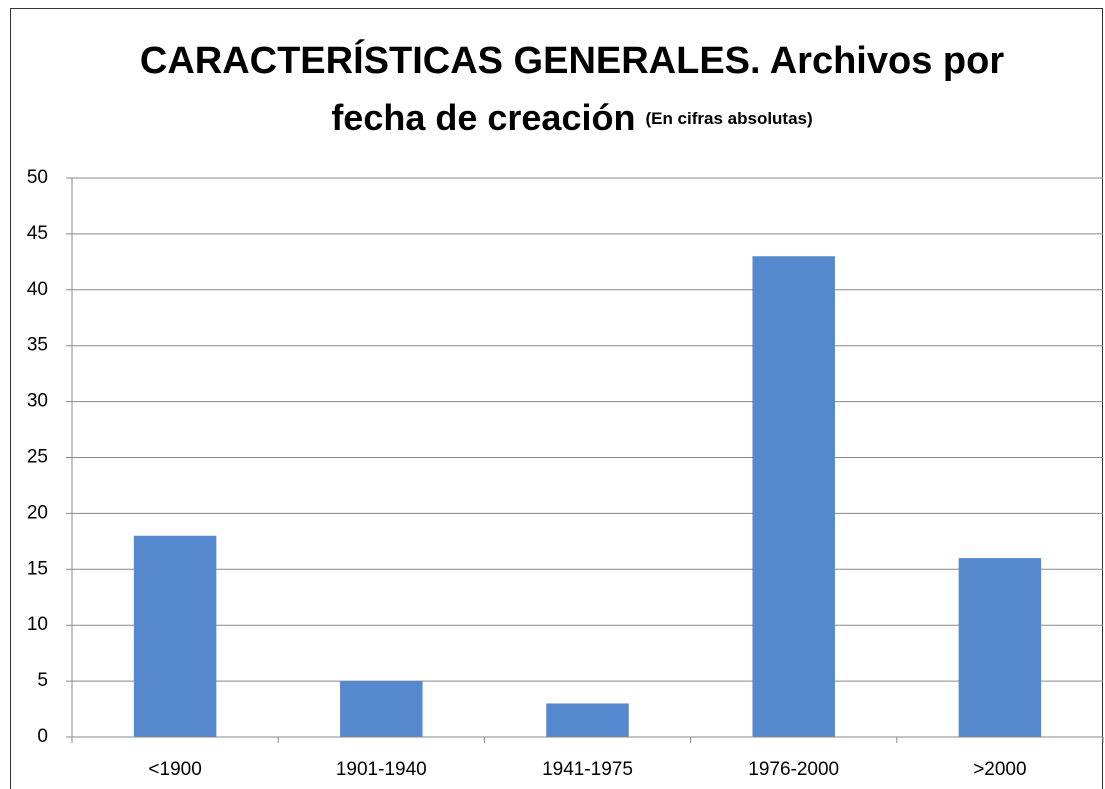 The width and height of the screenshot is (1105, 789). I want to click on y-tick-label: 50, so click(37, 177).